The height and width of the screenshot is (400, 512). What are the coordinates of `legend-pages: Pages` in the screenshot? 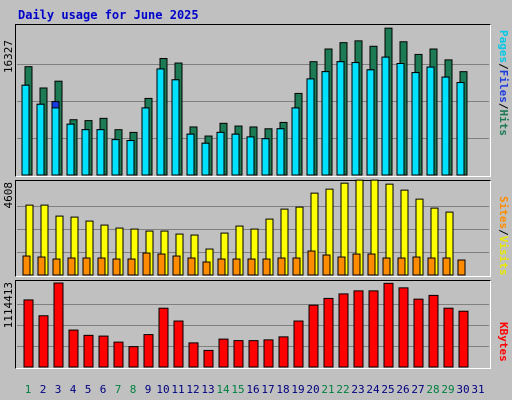 It's located at (503, 47).